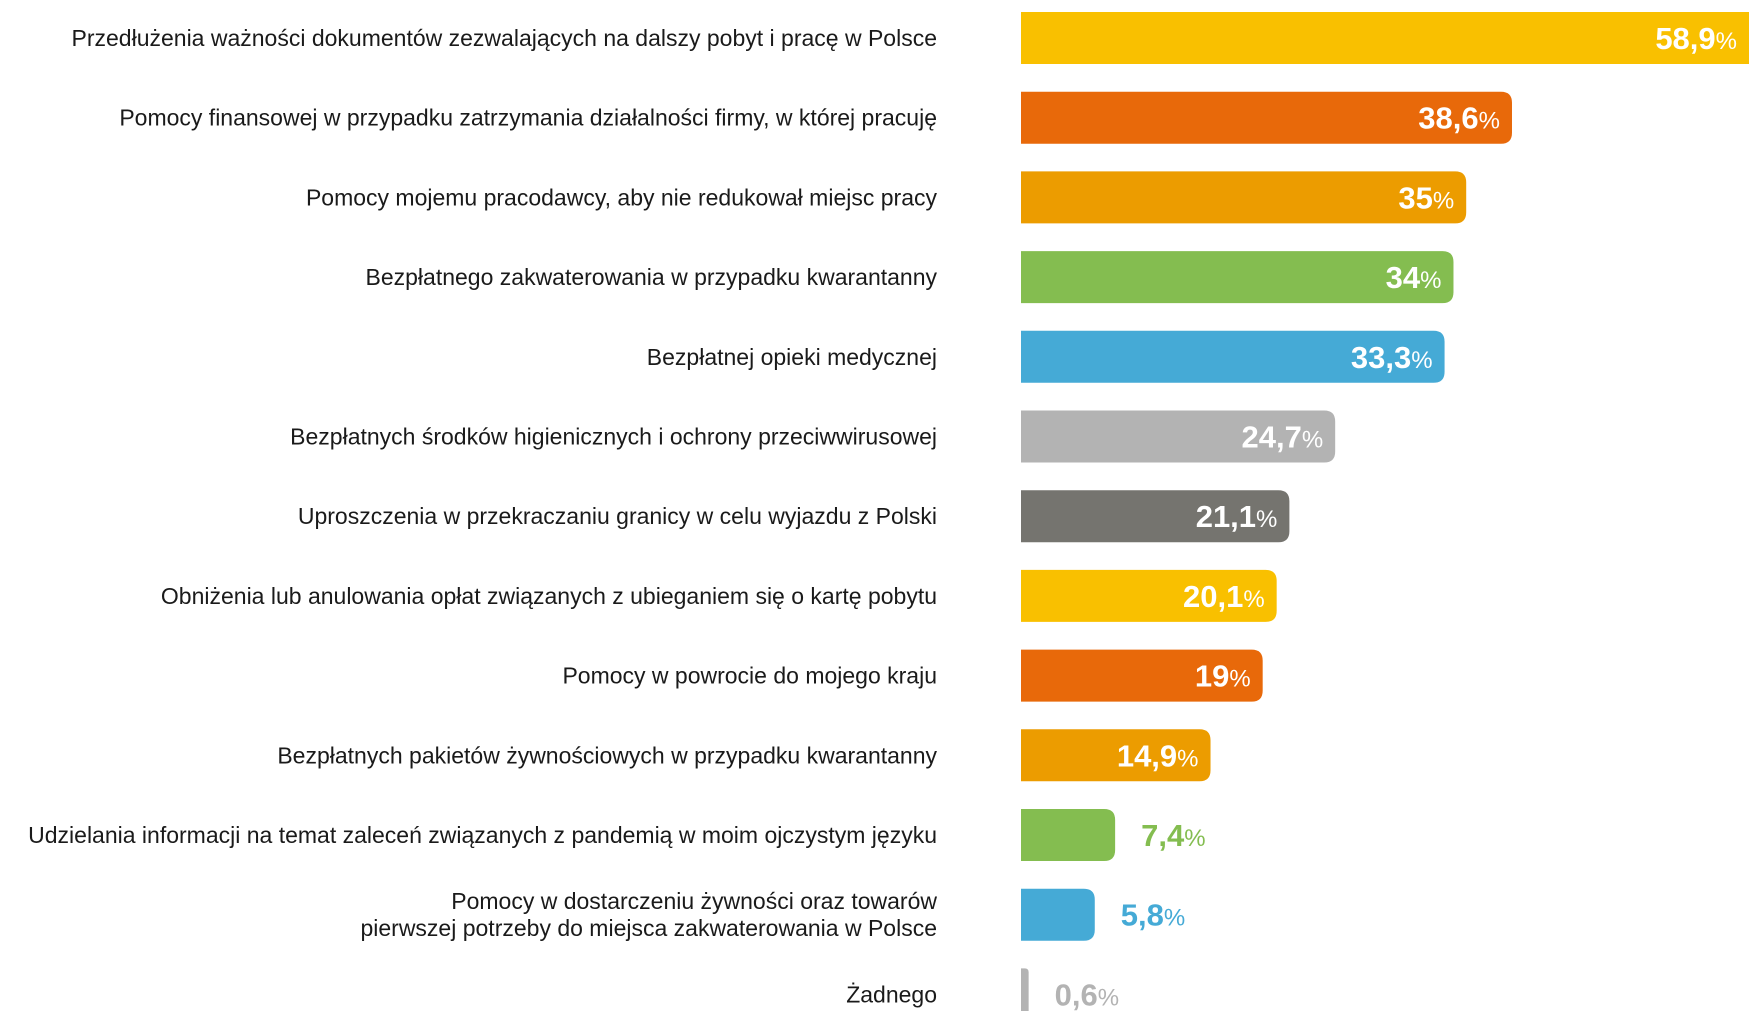  What do you see at coordinates (1224, 596) in the screenshot?
I see `value-label: 20,1%` at bounding box center [1224, 596].